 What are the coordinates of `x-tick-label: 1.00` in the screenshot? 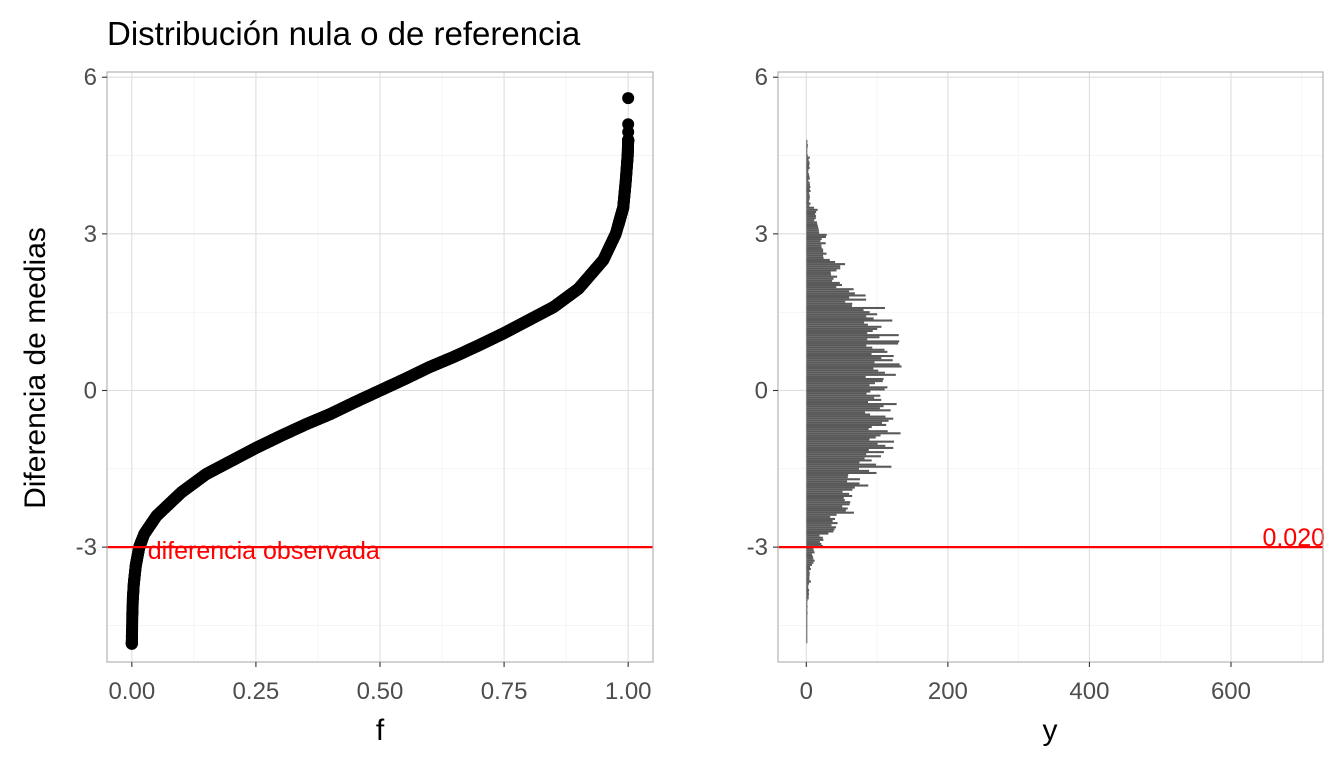 It's located at (628, 691).